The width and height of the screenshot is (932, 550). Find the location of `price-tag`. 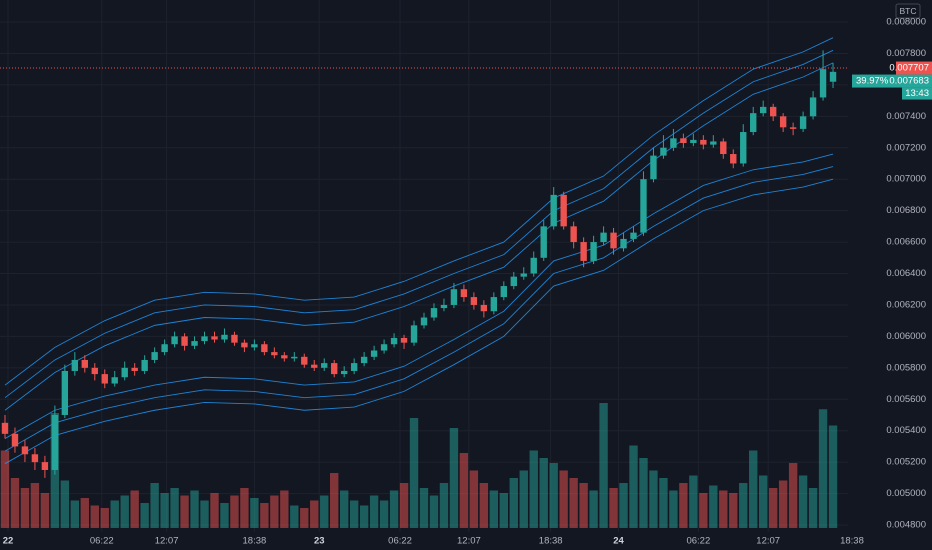

price-tag is located at coordinates (914, 68).